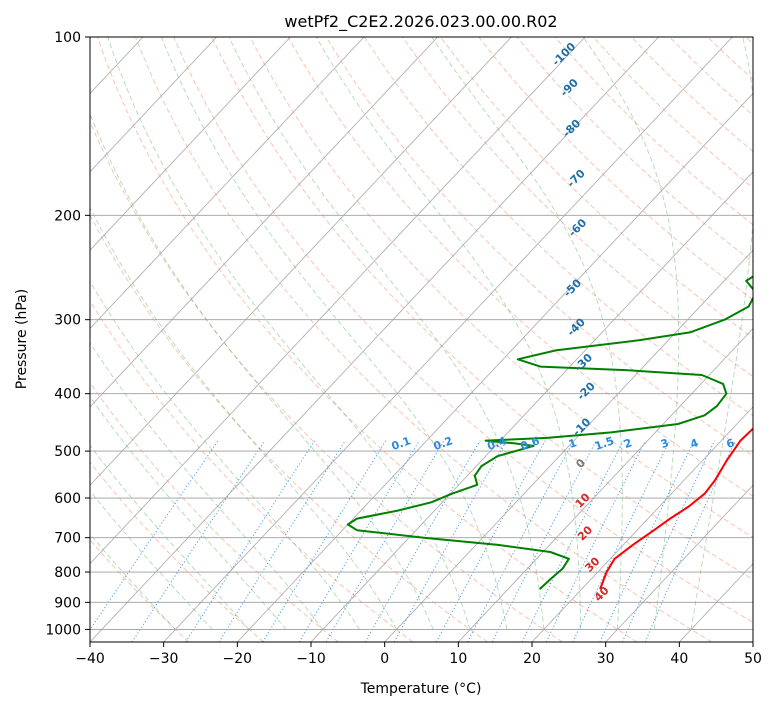 The height and width of the screenshot is (708, 775). Describe the element at coordinates (384, 659) in the screenshot. I see `x-tick-label: 0` at that location.